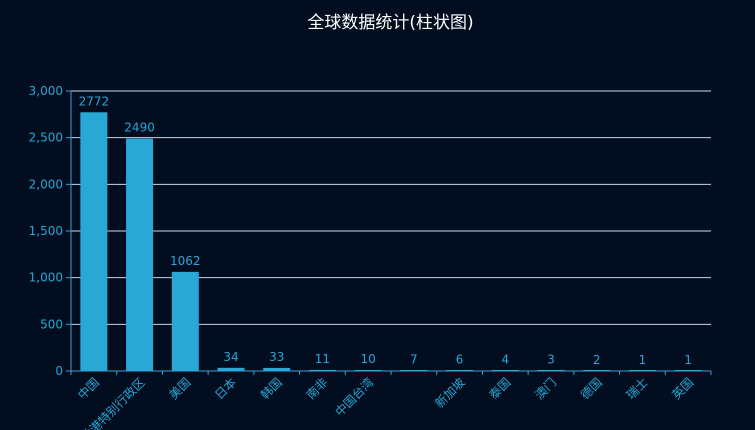 This screenshot has height=430, width=755. I want to click on x-category-label: 英国, so click(682, 388).